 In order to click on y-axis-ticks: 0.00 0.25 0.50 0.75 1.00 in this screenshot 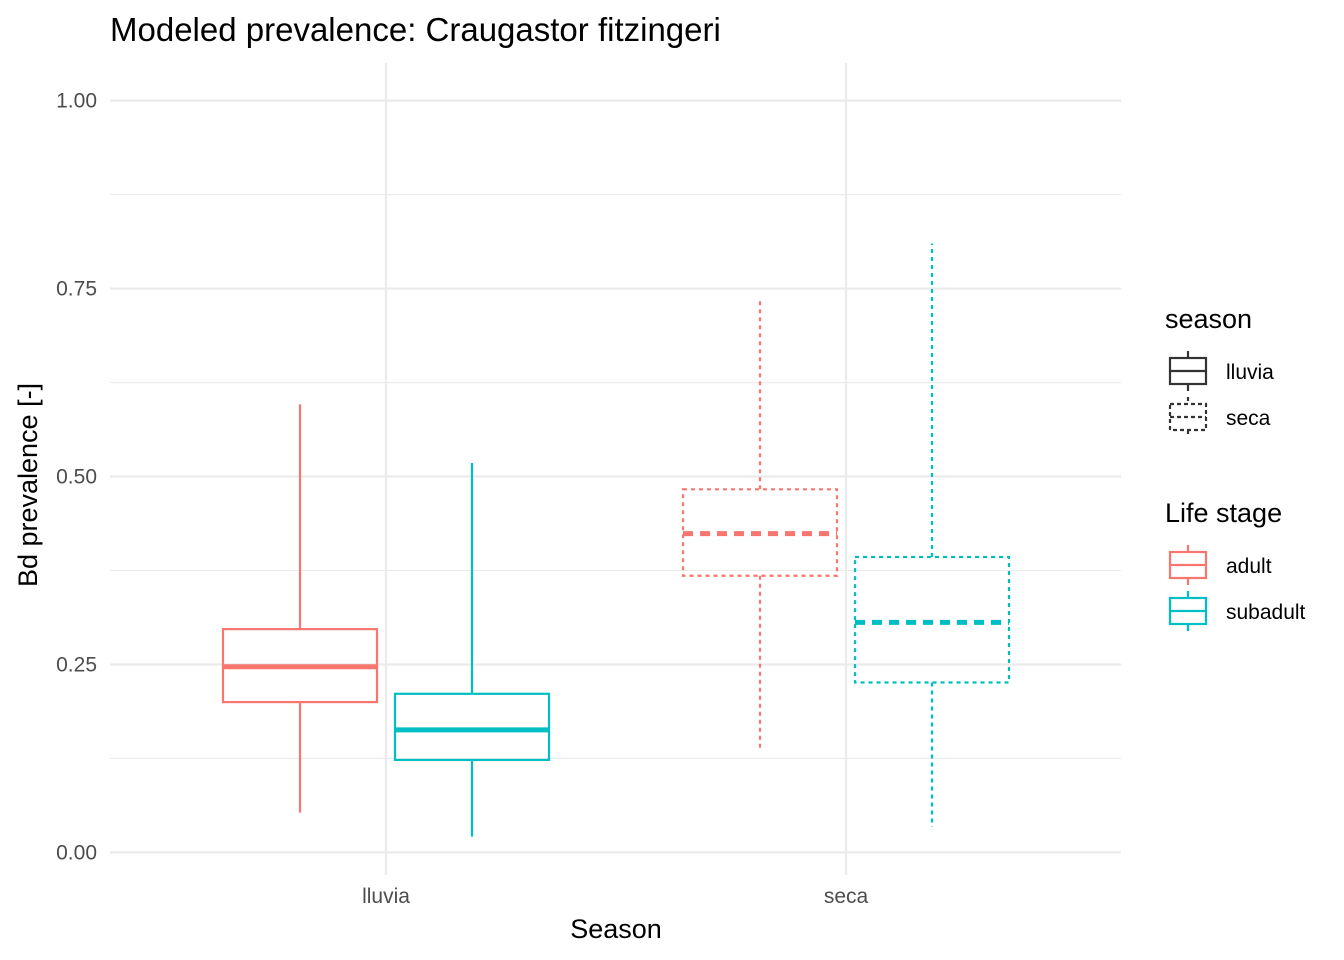, I will do `click(76, 477)`.